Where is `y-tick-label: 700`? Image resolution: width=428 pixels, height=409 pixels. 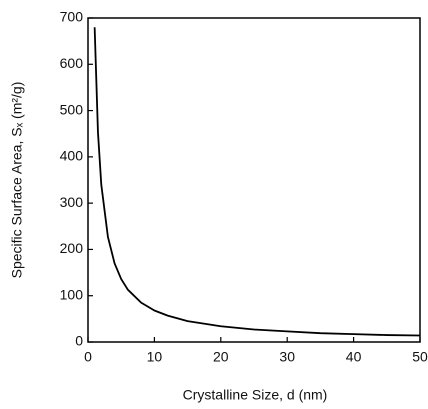 y-tick-label: 700 is located at coordinates (72, 17).